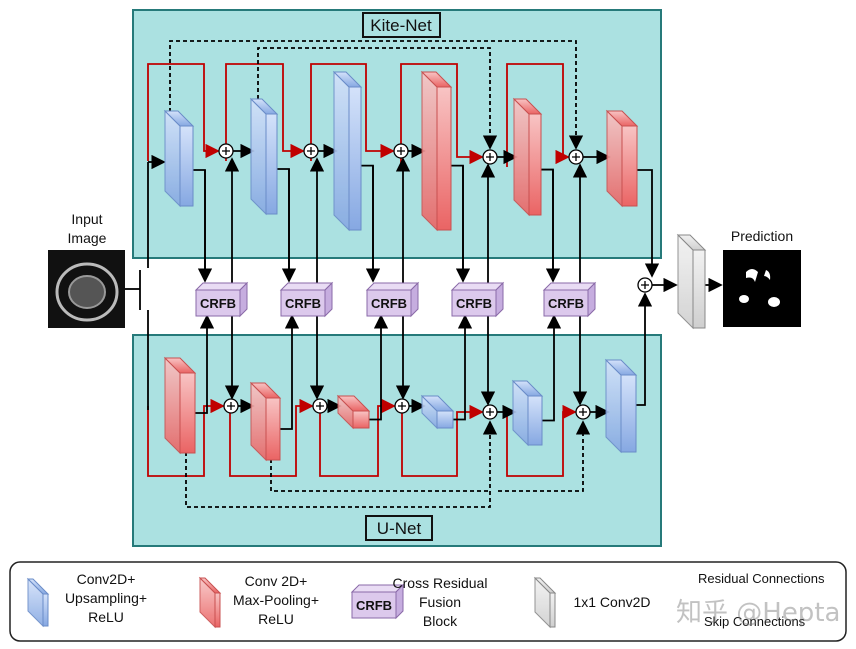 This screenshot has height=649, width=856. I want to click on input-label-2: Image, so click(87, 238).